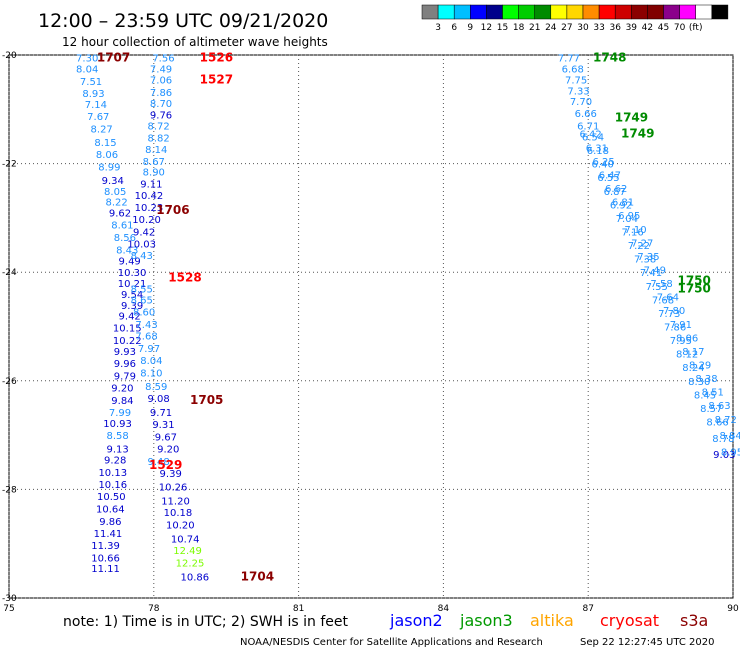 Image resolution: width=740 pixels, height=650 pixels. Describe the element at coordinates (700, 366) in the screenshot. I see `wave-height-point: 8.29` at that location.